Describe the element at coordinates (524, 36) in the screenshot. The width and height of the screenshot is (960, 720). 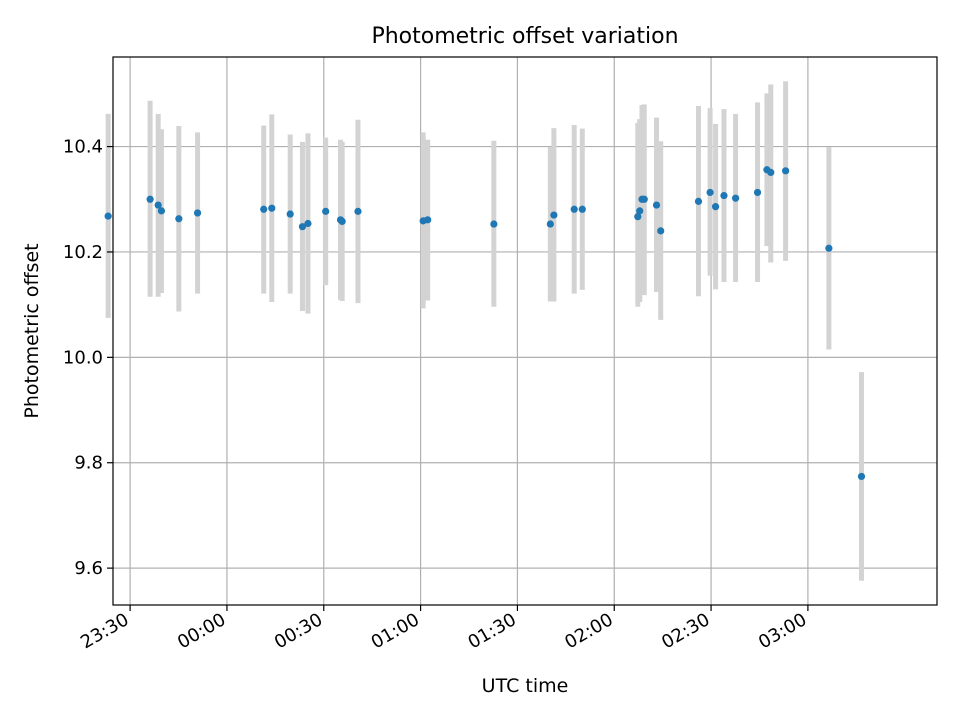
I see `chart-title: Photometric offset variation` at that location.